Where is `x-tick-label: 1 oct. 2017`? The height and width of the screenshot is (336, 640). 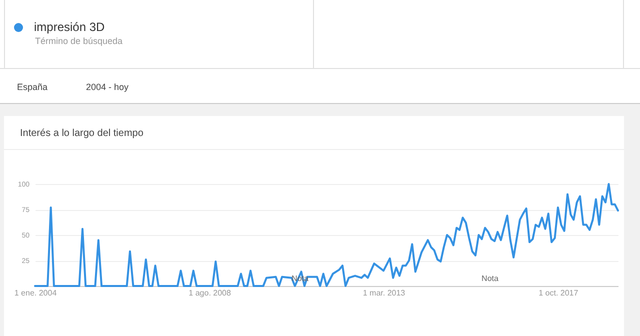 x-tick-label: 1 oct. 2017 is located at coordinates (558, 293).